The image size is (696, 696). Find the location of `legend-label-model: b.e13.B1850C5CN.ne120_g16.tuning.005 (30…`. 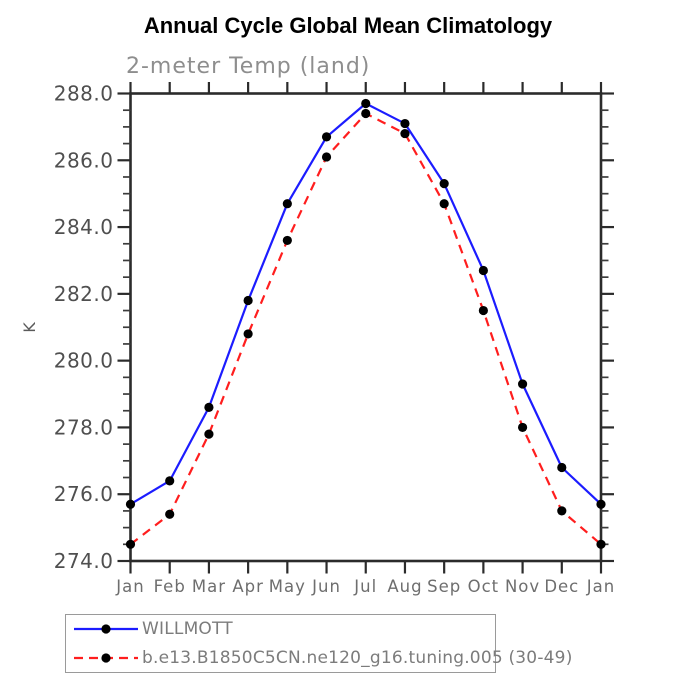

legend-label-model: b.e13.B1850C5CN.ne120_g16.tuning.005 (30… is located at coordinates (357, 658).